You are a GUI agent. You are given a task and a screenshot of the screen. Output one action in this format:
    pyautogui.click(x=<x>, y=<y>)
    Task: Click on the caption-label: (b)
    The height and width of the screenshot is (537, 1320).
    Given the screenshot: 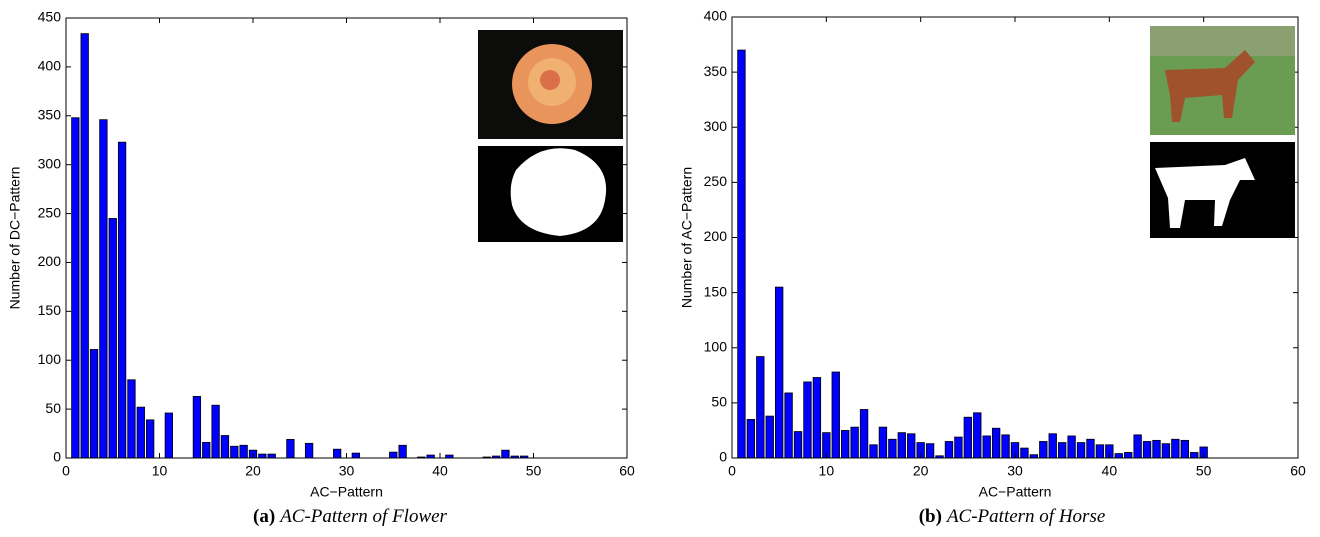 What is the action you would take?
    pyautogui.click(x=930, y=516)
    